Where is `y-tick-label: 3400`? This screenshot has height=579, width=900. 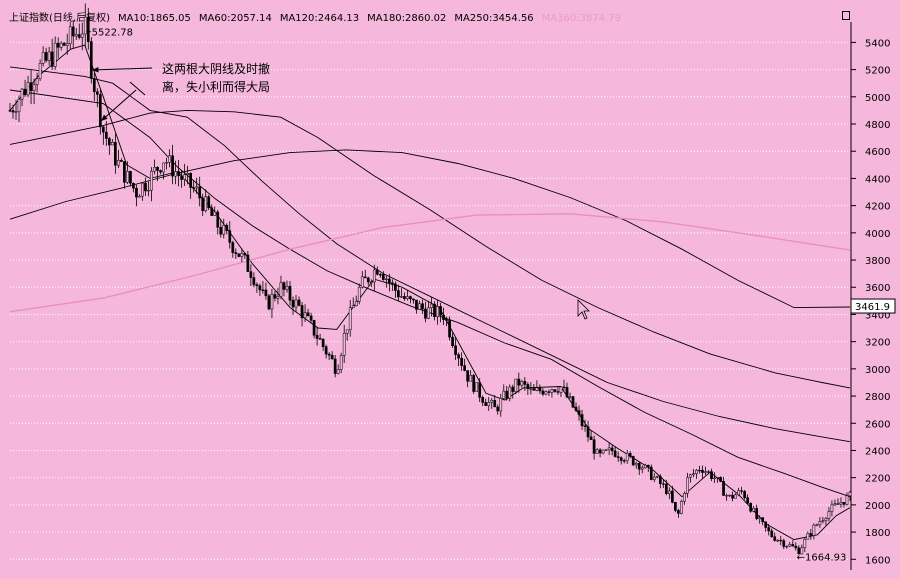
y-tick-label: 3400 is located at coordinates (877, 315).